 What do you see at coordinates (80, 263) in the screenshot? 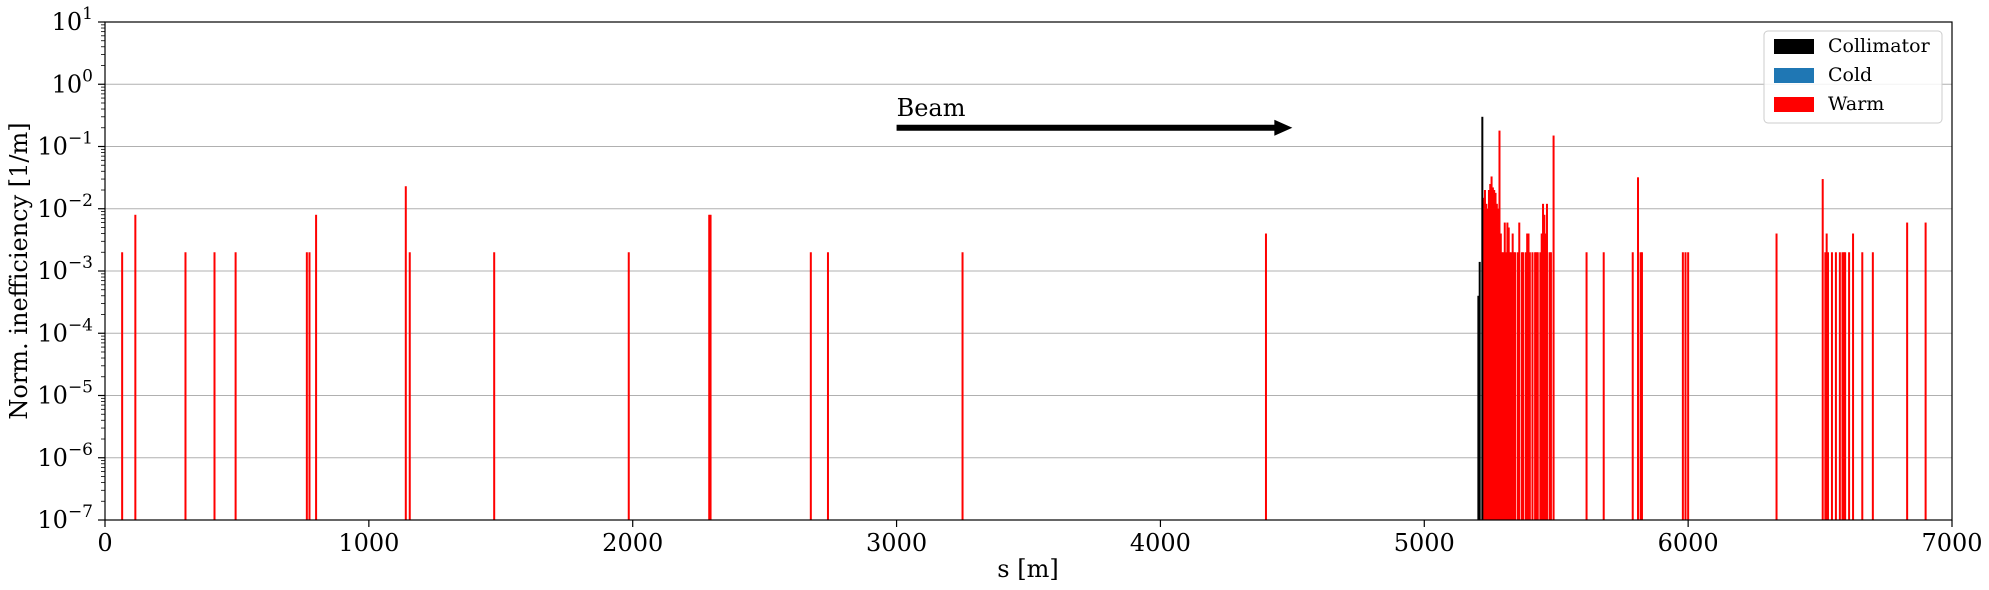
I see `y-tick-label-exponent: −3` at bounding box center [80, 263].